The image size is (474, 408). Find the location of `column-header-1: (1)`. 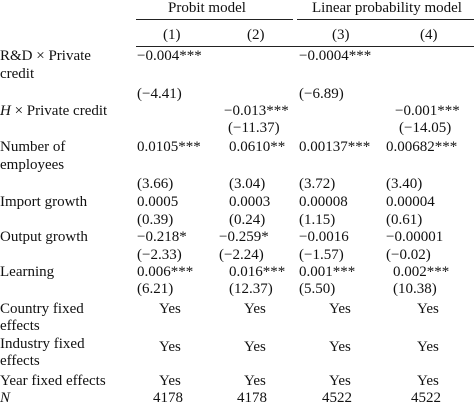

column-header-1: (1) is located at coordinates (172, 35).